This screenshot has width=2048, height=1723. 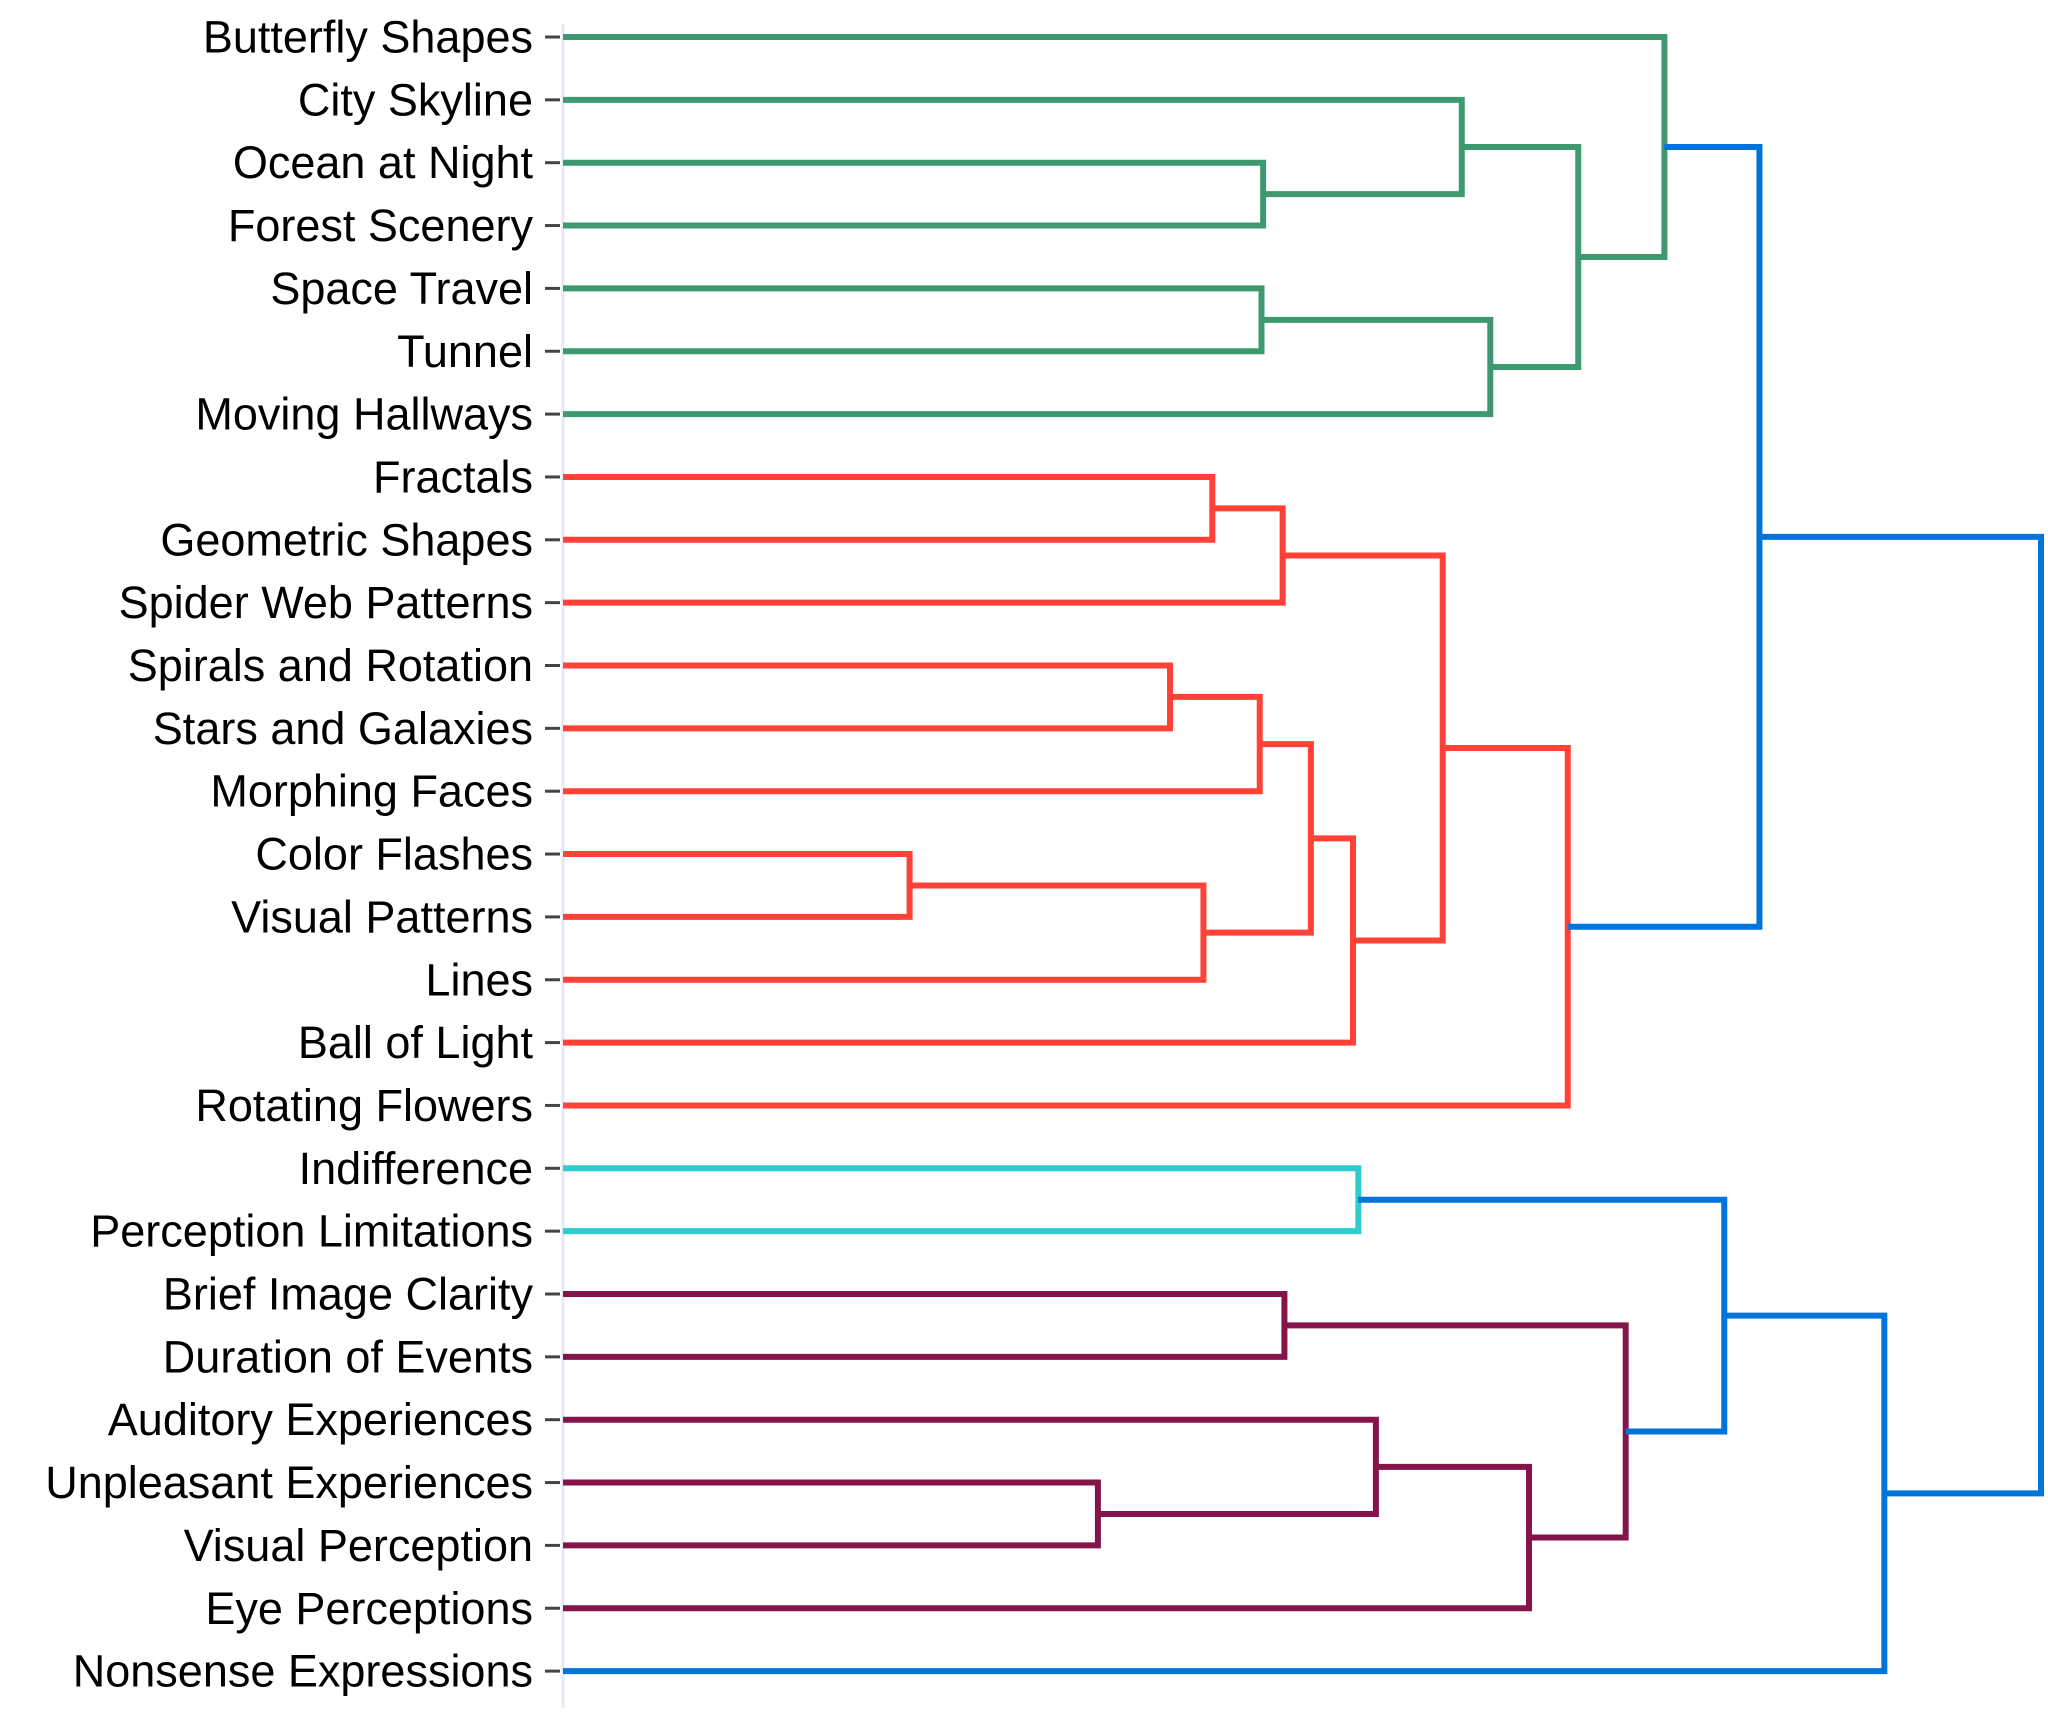 I want to click on leaf-label: Geometric Shapes, so click(x=346, y=539).